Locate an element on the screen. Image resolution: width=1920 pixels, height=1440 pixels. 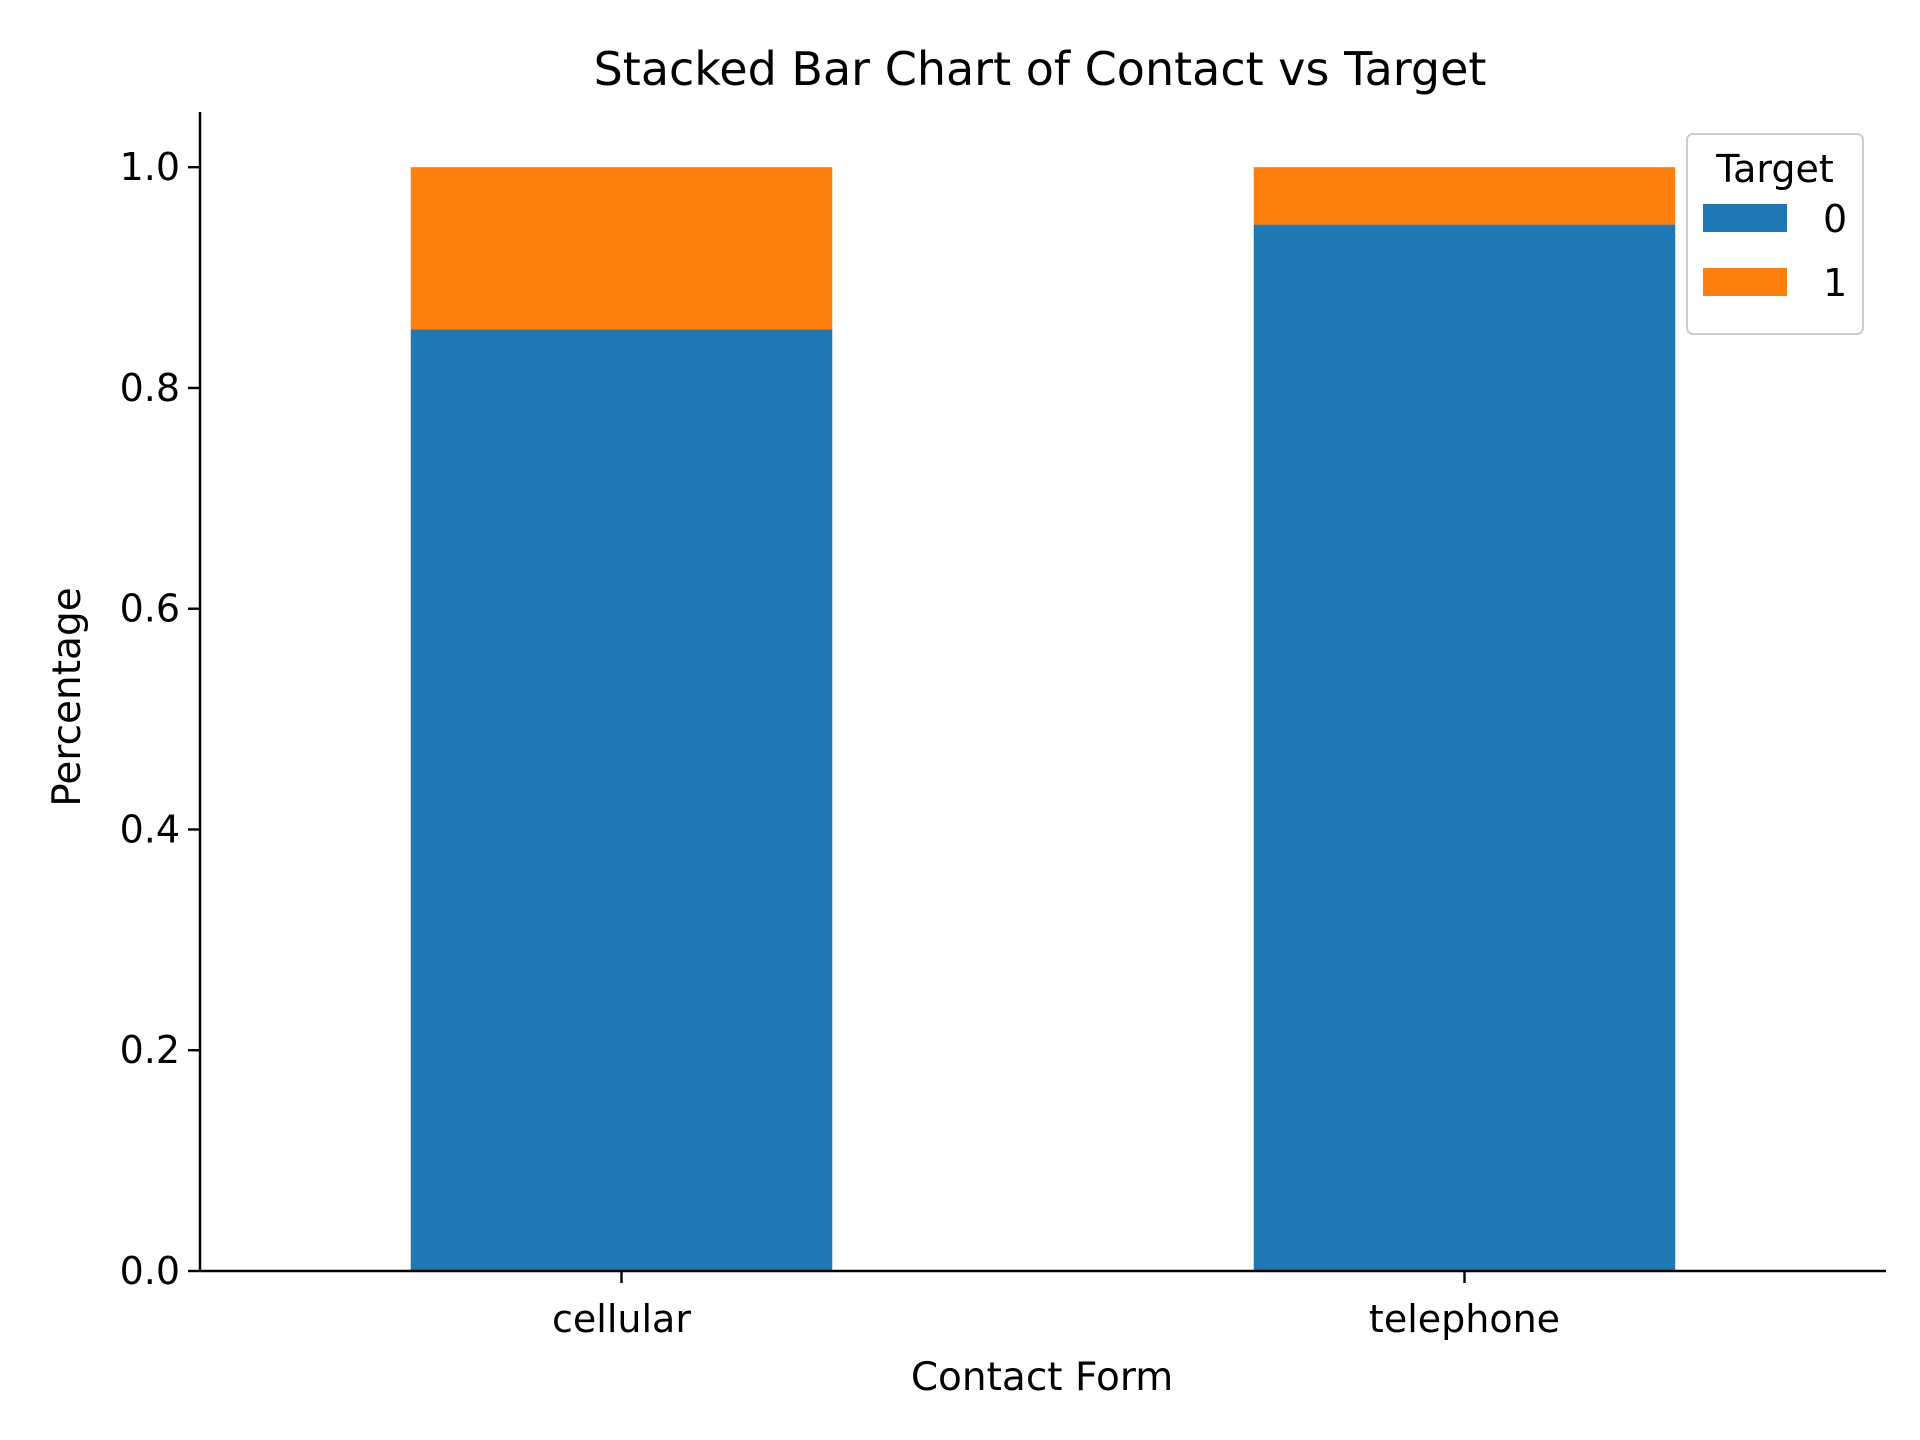
legend-title: Target is located at coordinates (1774, 169).